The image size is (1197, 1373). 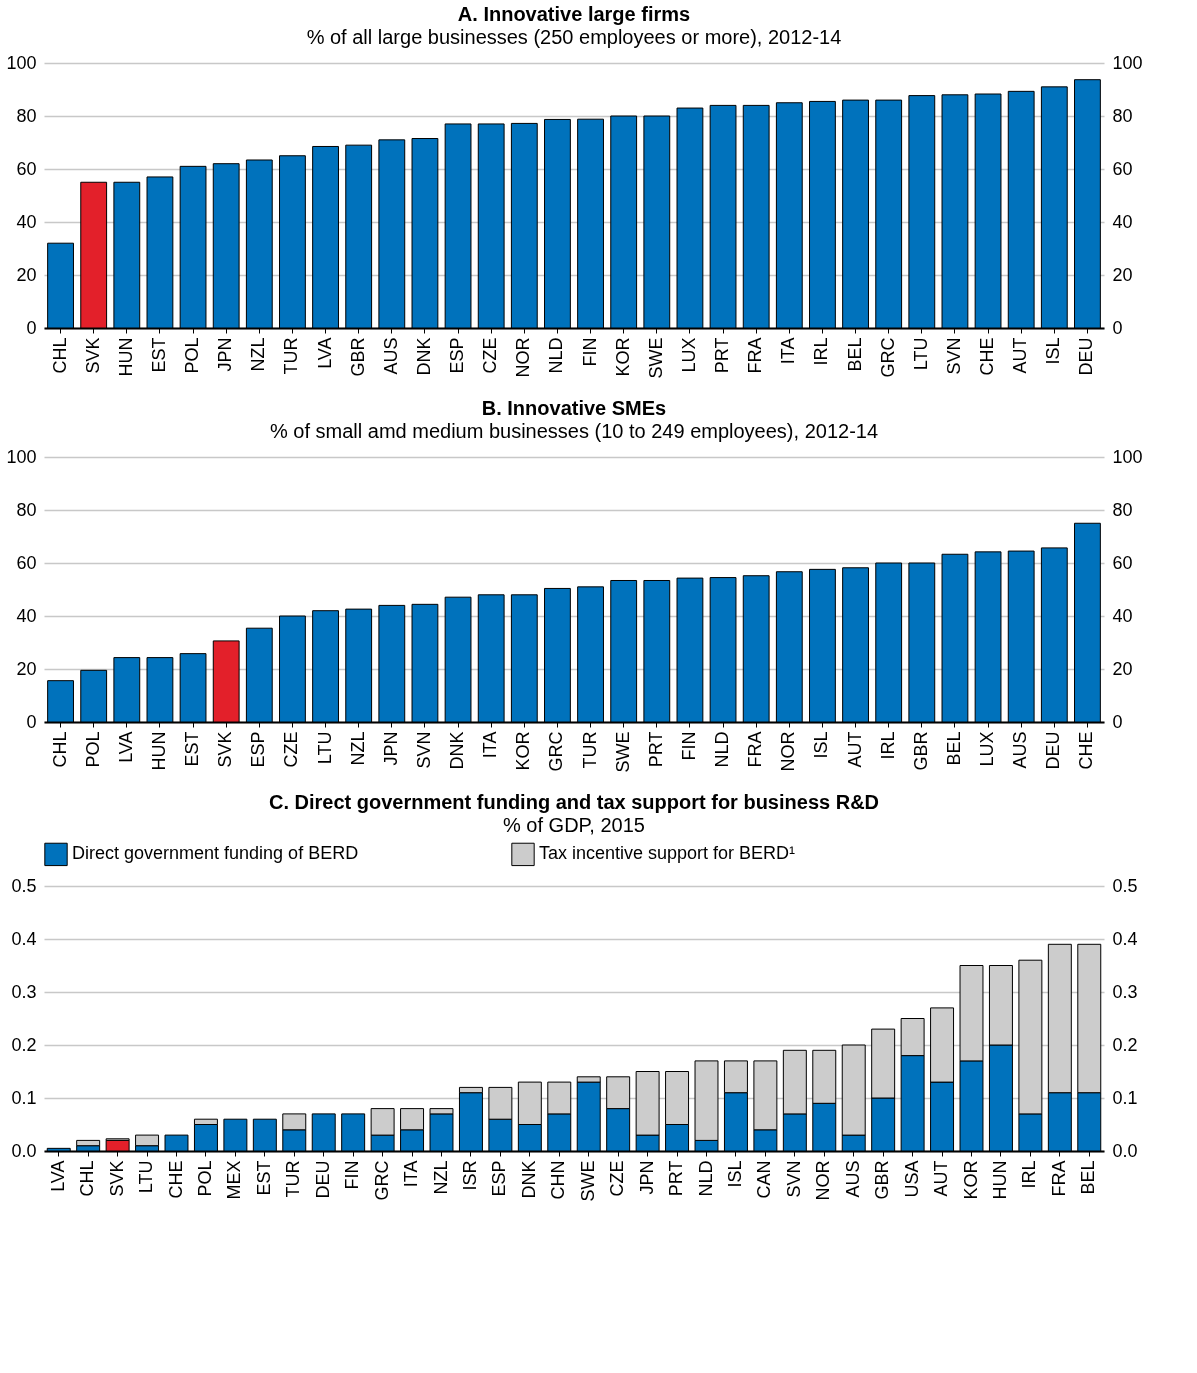 I want to click on chart-subtitle: % of small amd medium businesses (10 to 249 employees), 2012-14, so click(x=574, y=431).